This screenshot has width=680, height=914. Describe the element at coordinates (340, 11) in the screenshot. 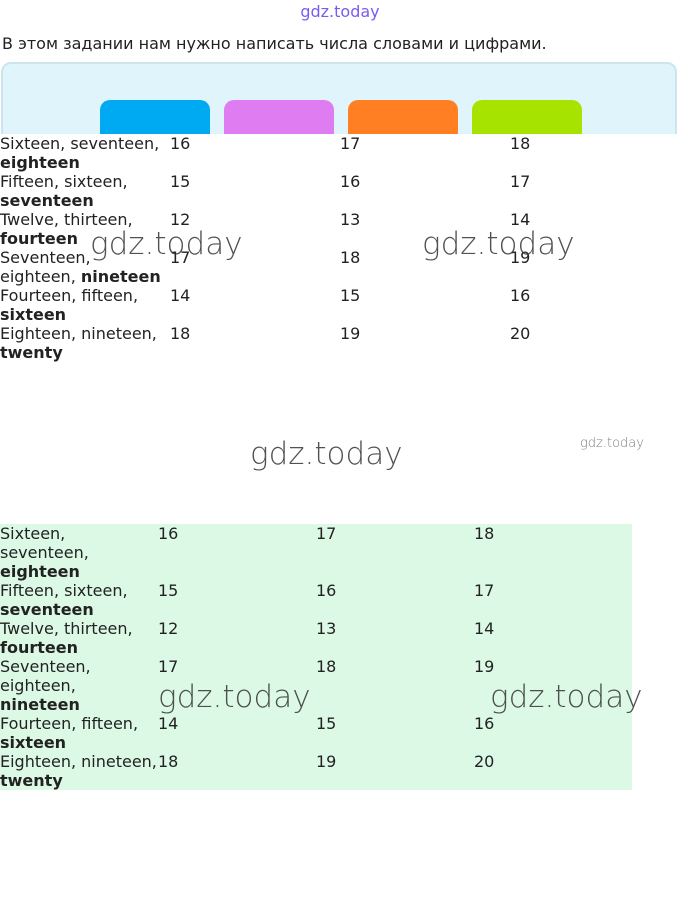

I see `site-watermark: gdz.today` at that location.